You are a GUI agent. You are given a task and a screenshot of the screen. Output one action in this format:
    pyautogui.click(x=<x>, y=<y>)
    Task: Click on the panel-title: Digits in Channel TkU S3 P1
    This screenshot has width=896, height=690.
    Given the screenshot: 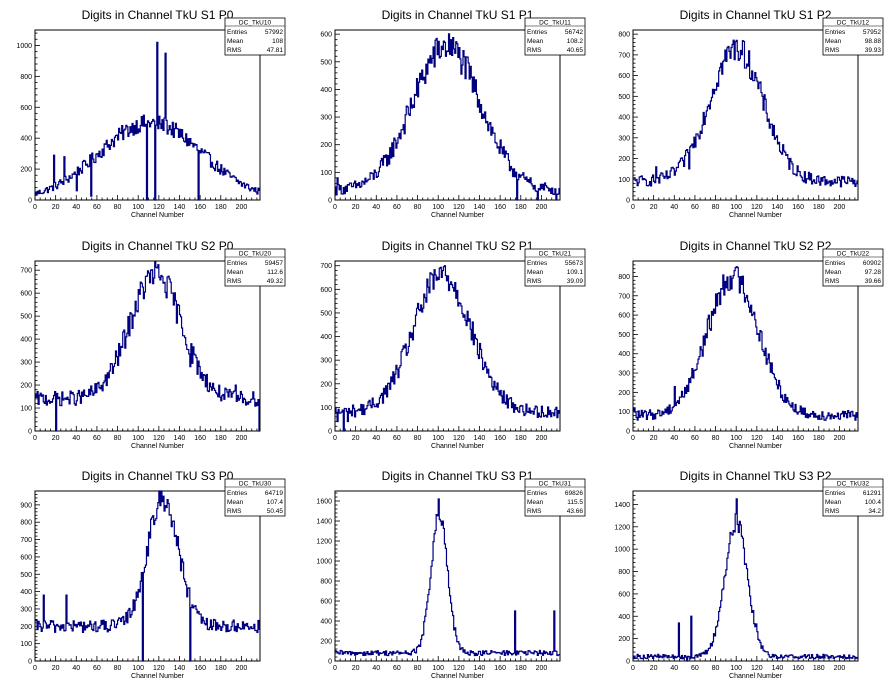 What is the action you would take?
    pyautogui.click(x=458, y=476)
    